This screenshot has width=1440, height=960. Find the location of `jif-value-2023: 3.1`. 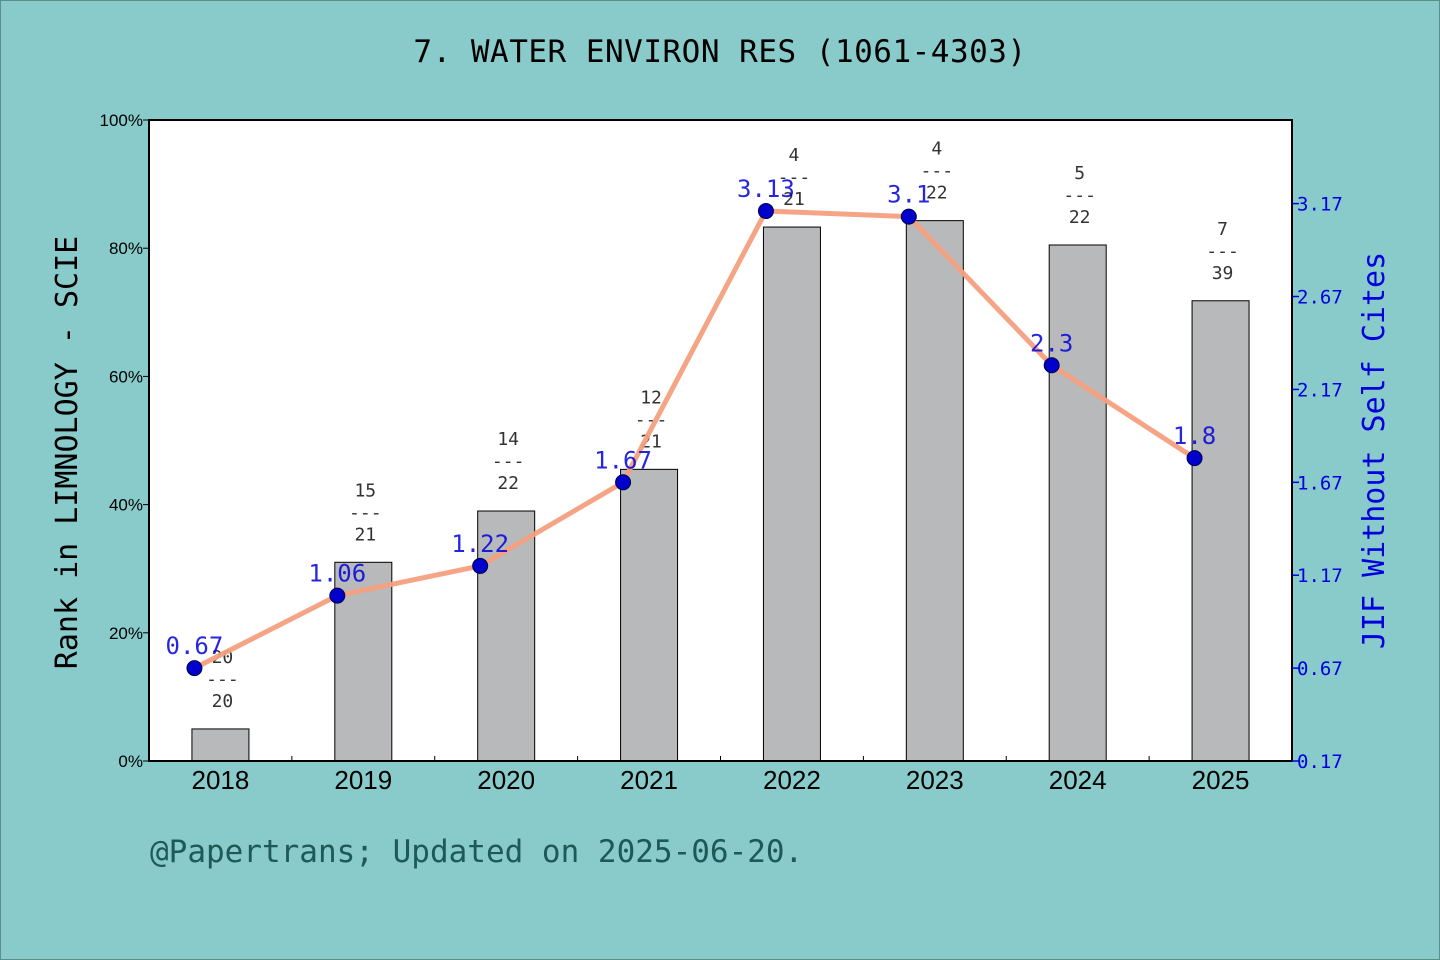

jif-value-2023: 3.1 is located at coordinates (908, 195).